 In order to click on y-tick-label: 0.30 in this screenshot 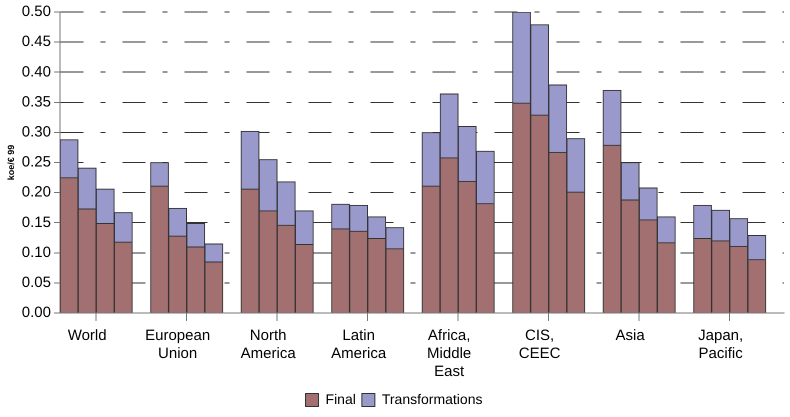, I will do `click(36, 132)`.